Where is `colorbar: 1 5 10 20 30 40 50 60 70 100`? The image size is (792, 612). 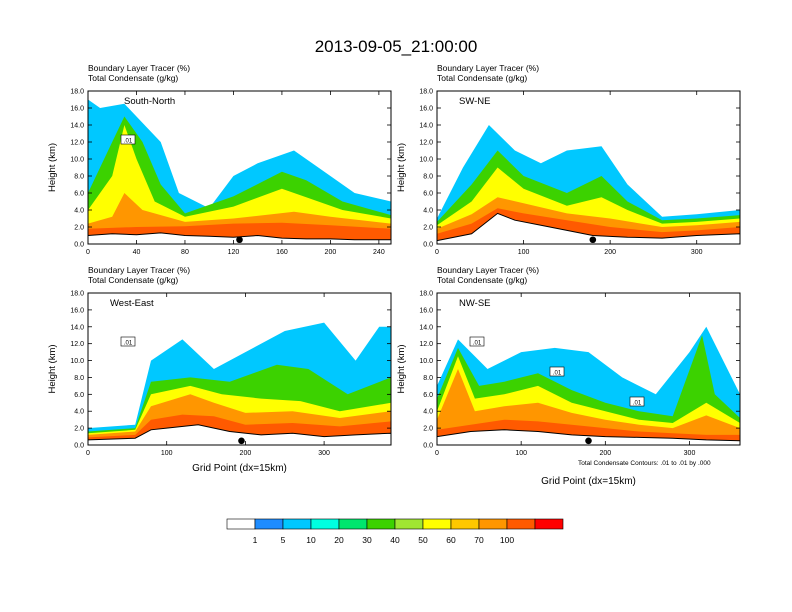 colorbar: 1 5 10 20 30 40 50 60 70 100 is located at coordinates (395, 531).